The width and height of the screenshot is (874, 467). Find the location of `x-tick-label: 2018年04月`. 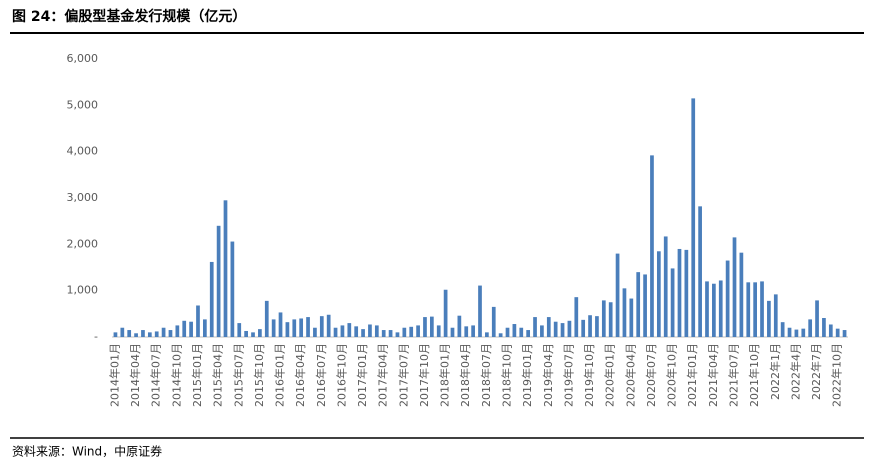

x-tick-label: 2018年04月 is located at coordinates (465, 375).